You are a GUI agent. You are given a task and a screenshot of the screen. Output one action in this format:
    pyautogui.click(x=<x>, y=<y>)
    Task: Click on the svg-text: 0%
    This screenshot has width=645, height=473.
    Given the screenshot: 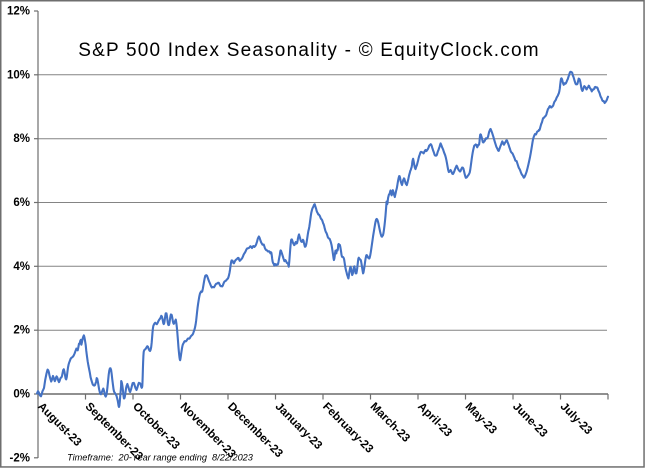 What is the action you would take?
    pyautogui.click(x=21, y=395)
    